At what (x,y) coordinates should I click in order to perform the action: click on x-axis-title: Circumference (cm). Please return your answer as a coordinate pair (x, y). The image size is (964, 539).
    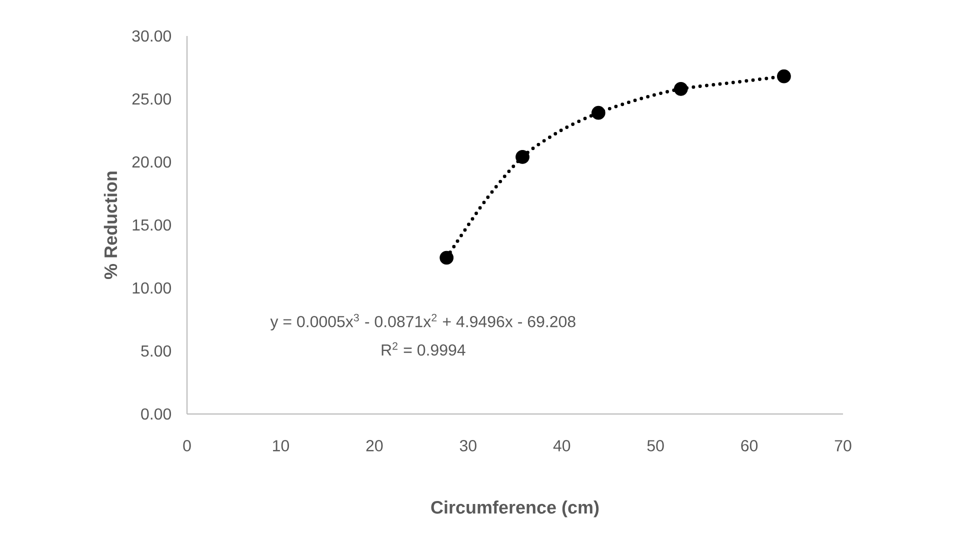
    Looking at the image, I should click on (515, 509).